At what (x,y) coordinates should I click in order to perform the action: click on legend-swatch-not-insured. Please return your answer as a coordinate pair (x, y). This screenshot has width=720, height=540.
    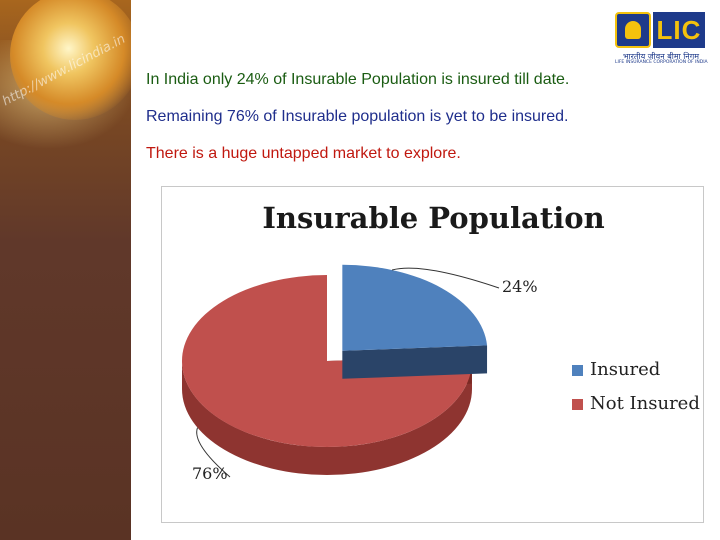
    Looking at the image, I should click on (577, 404).